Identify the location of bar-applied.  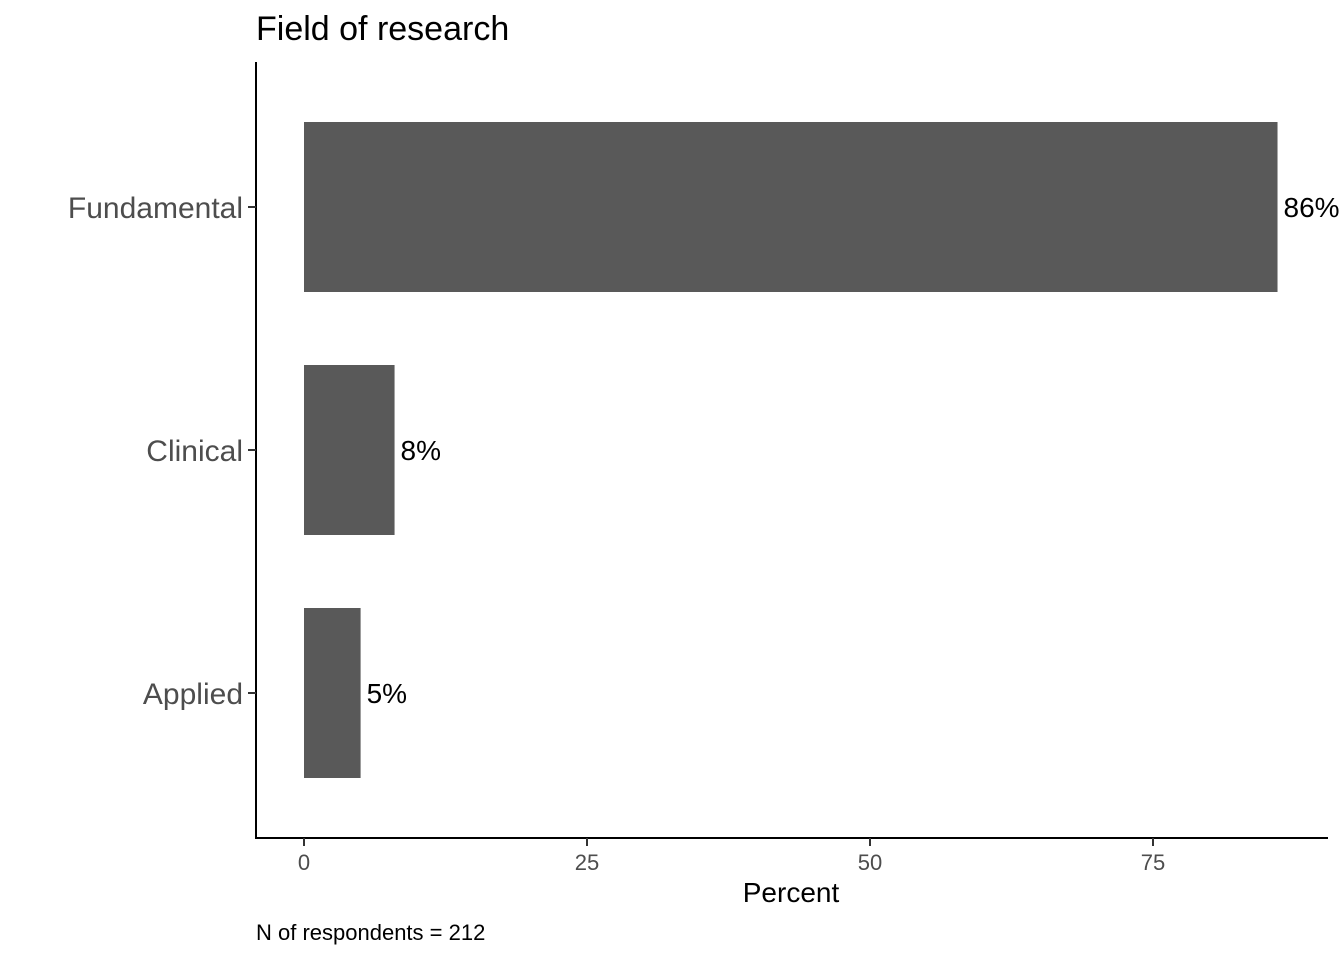
(332, 693).